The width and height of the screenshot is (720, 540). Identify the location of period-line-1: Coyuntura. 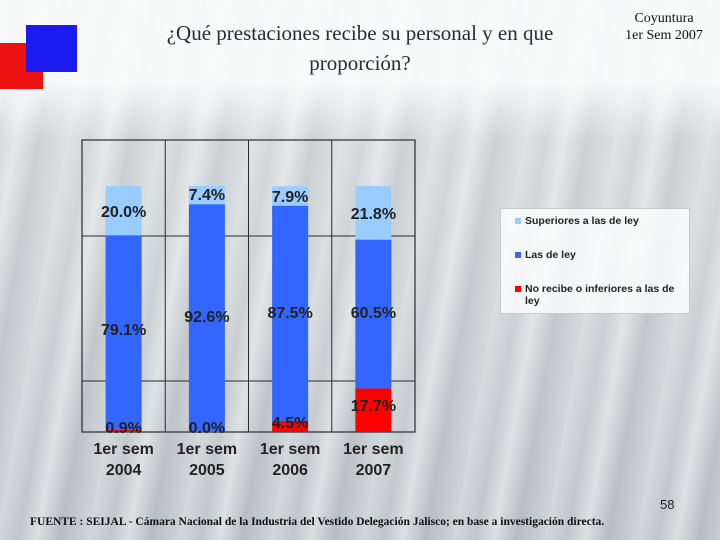
(664, 18).